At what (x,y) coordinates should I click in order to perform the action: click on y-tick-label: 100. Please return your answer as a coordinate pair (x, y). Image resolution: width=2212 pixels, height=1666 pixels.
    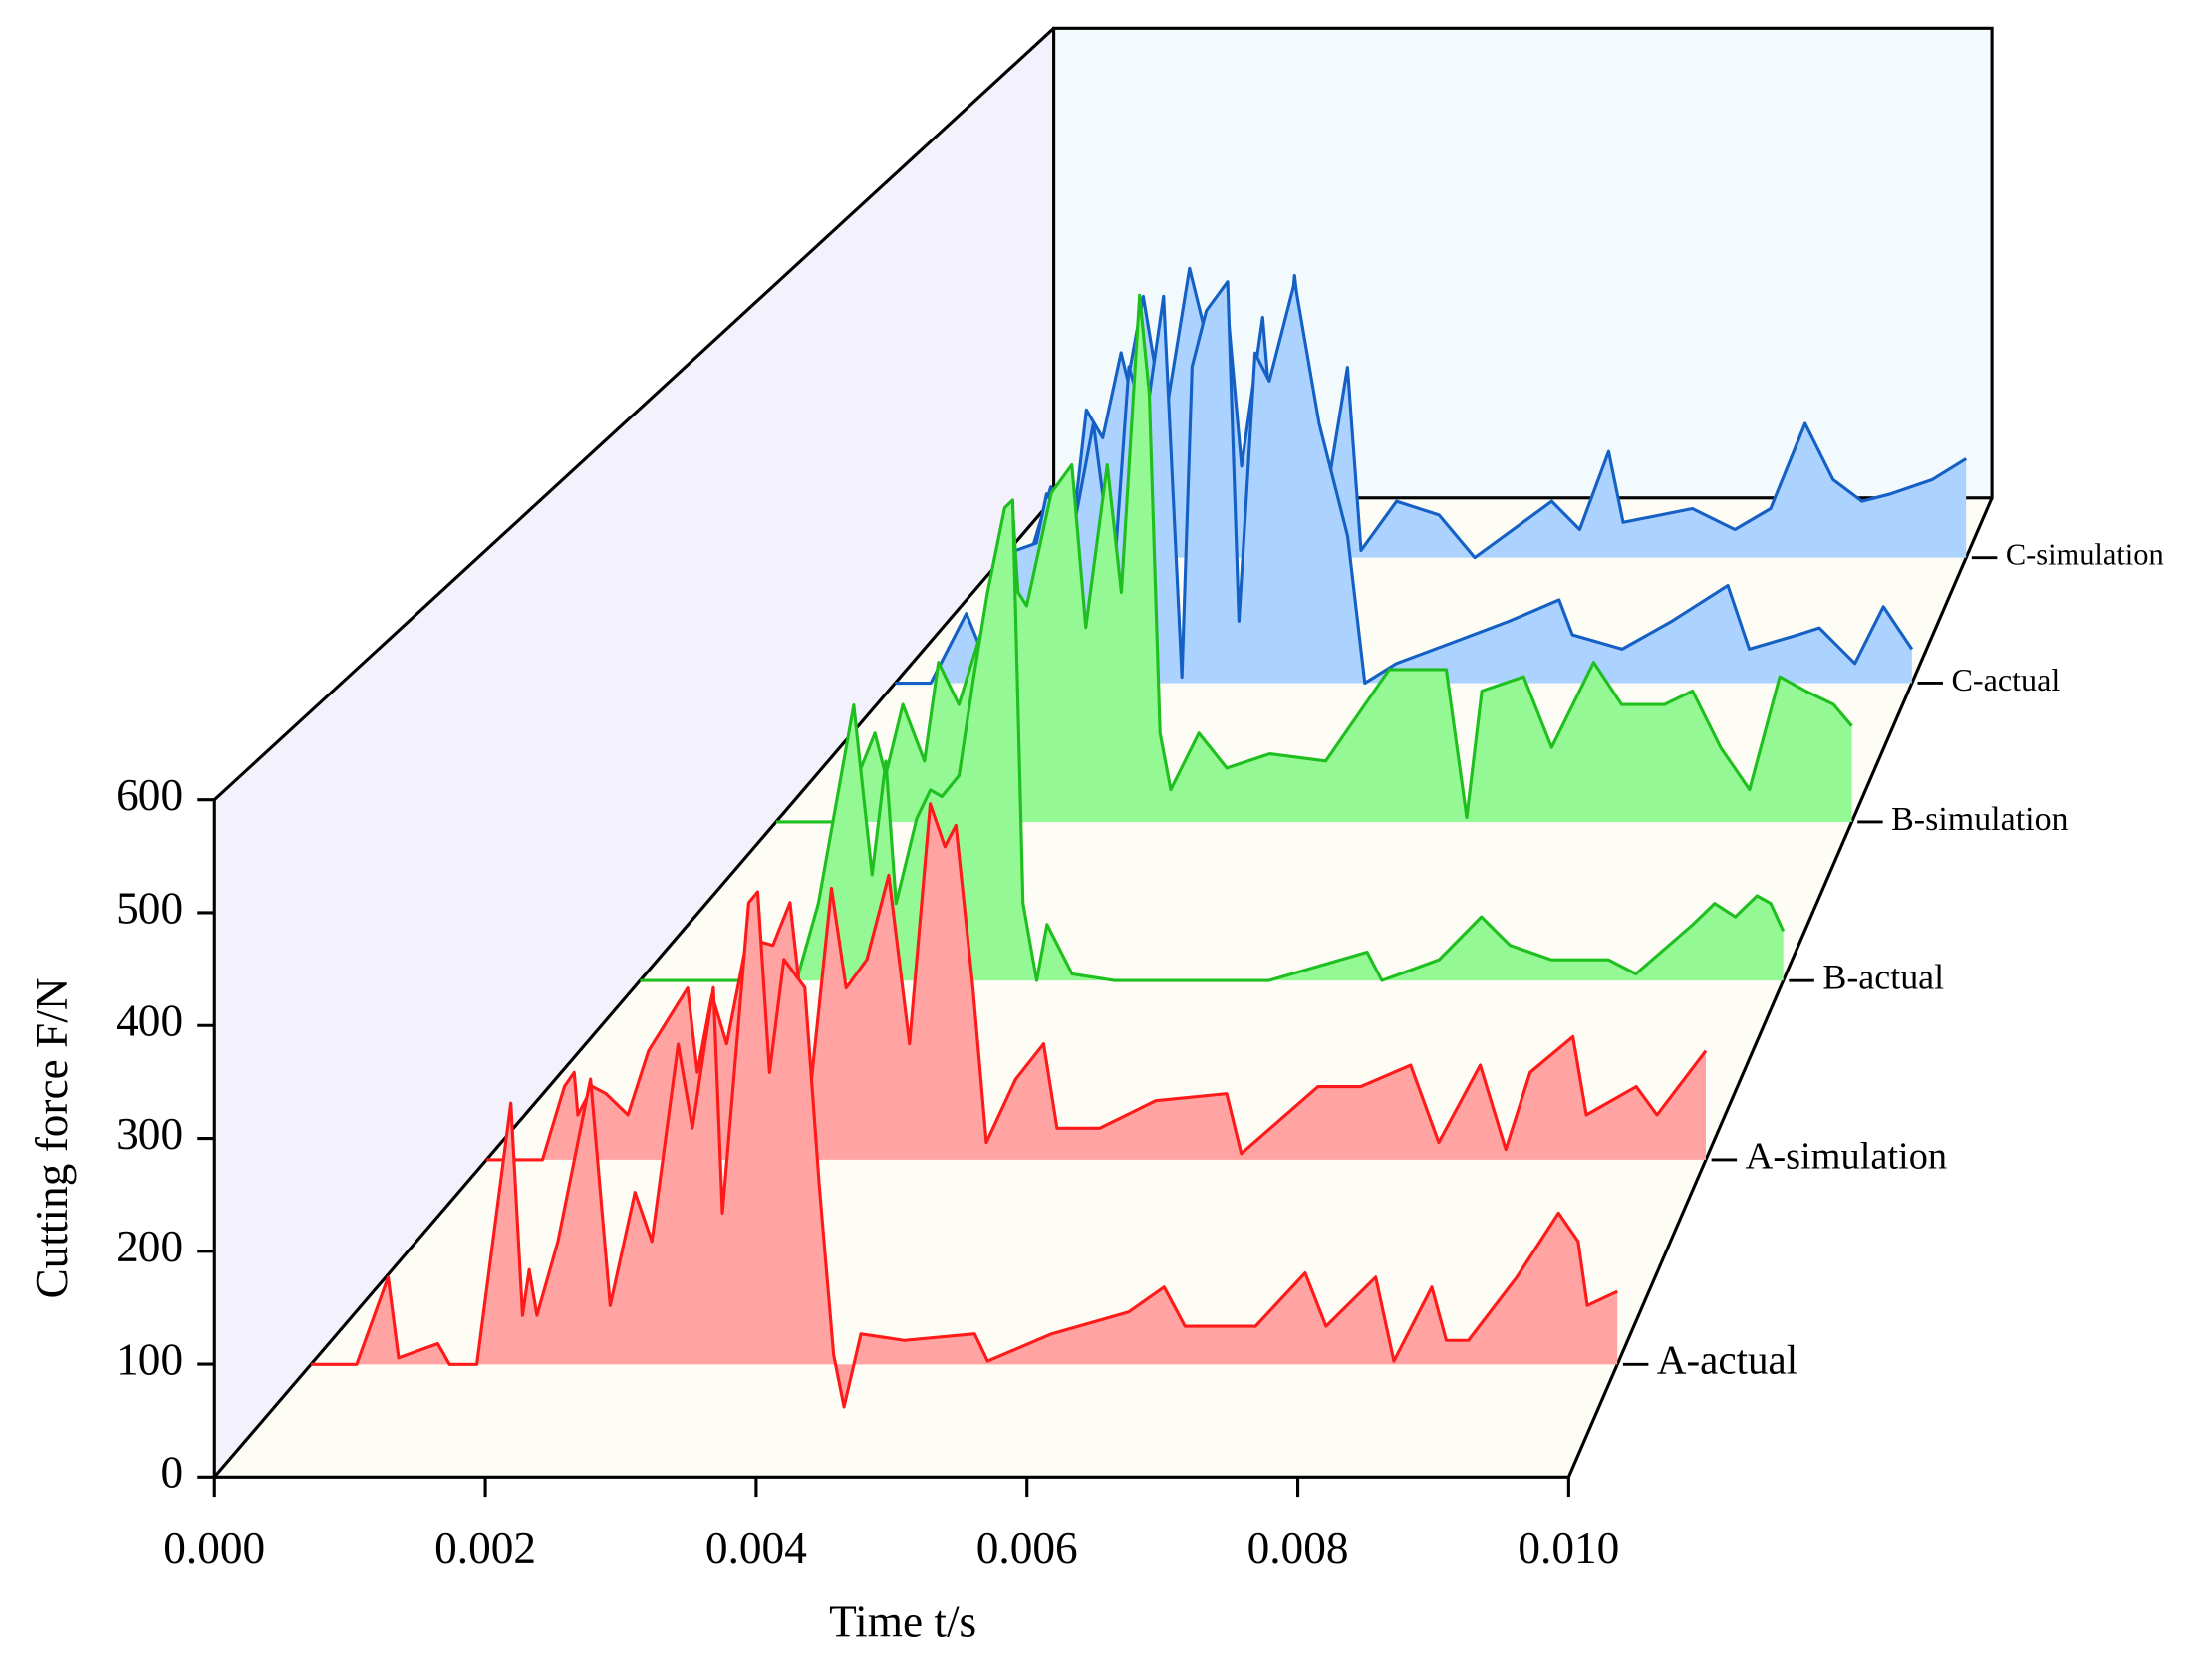
    Looking at the image, I should click on (150, 1359).